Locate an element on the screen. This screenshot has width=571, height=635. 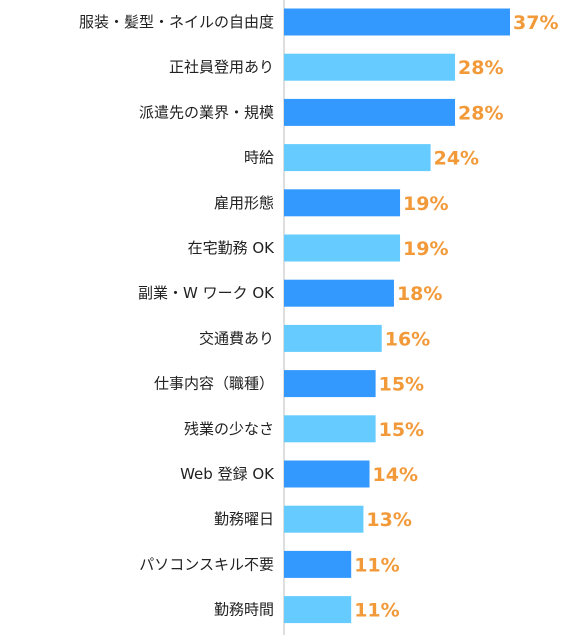
value-label-14: 11% is located at coordinates (376, 611).